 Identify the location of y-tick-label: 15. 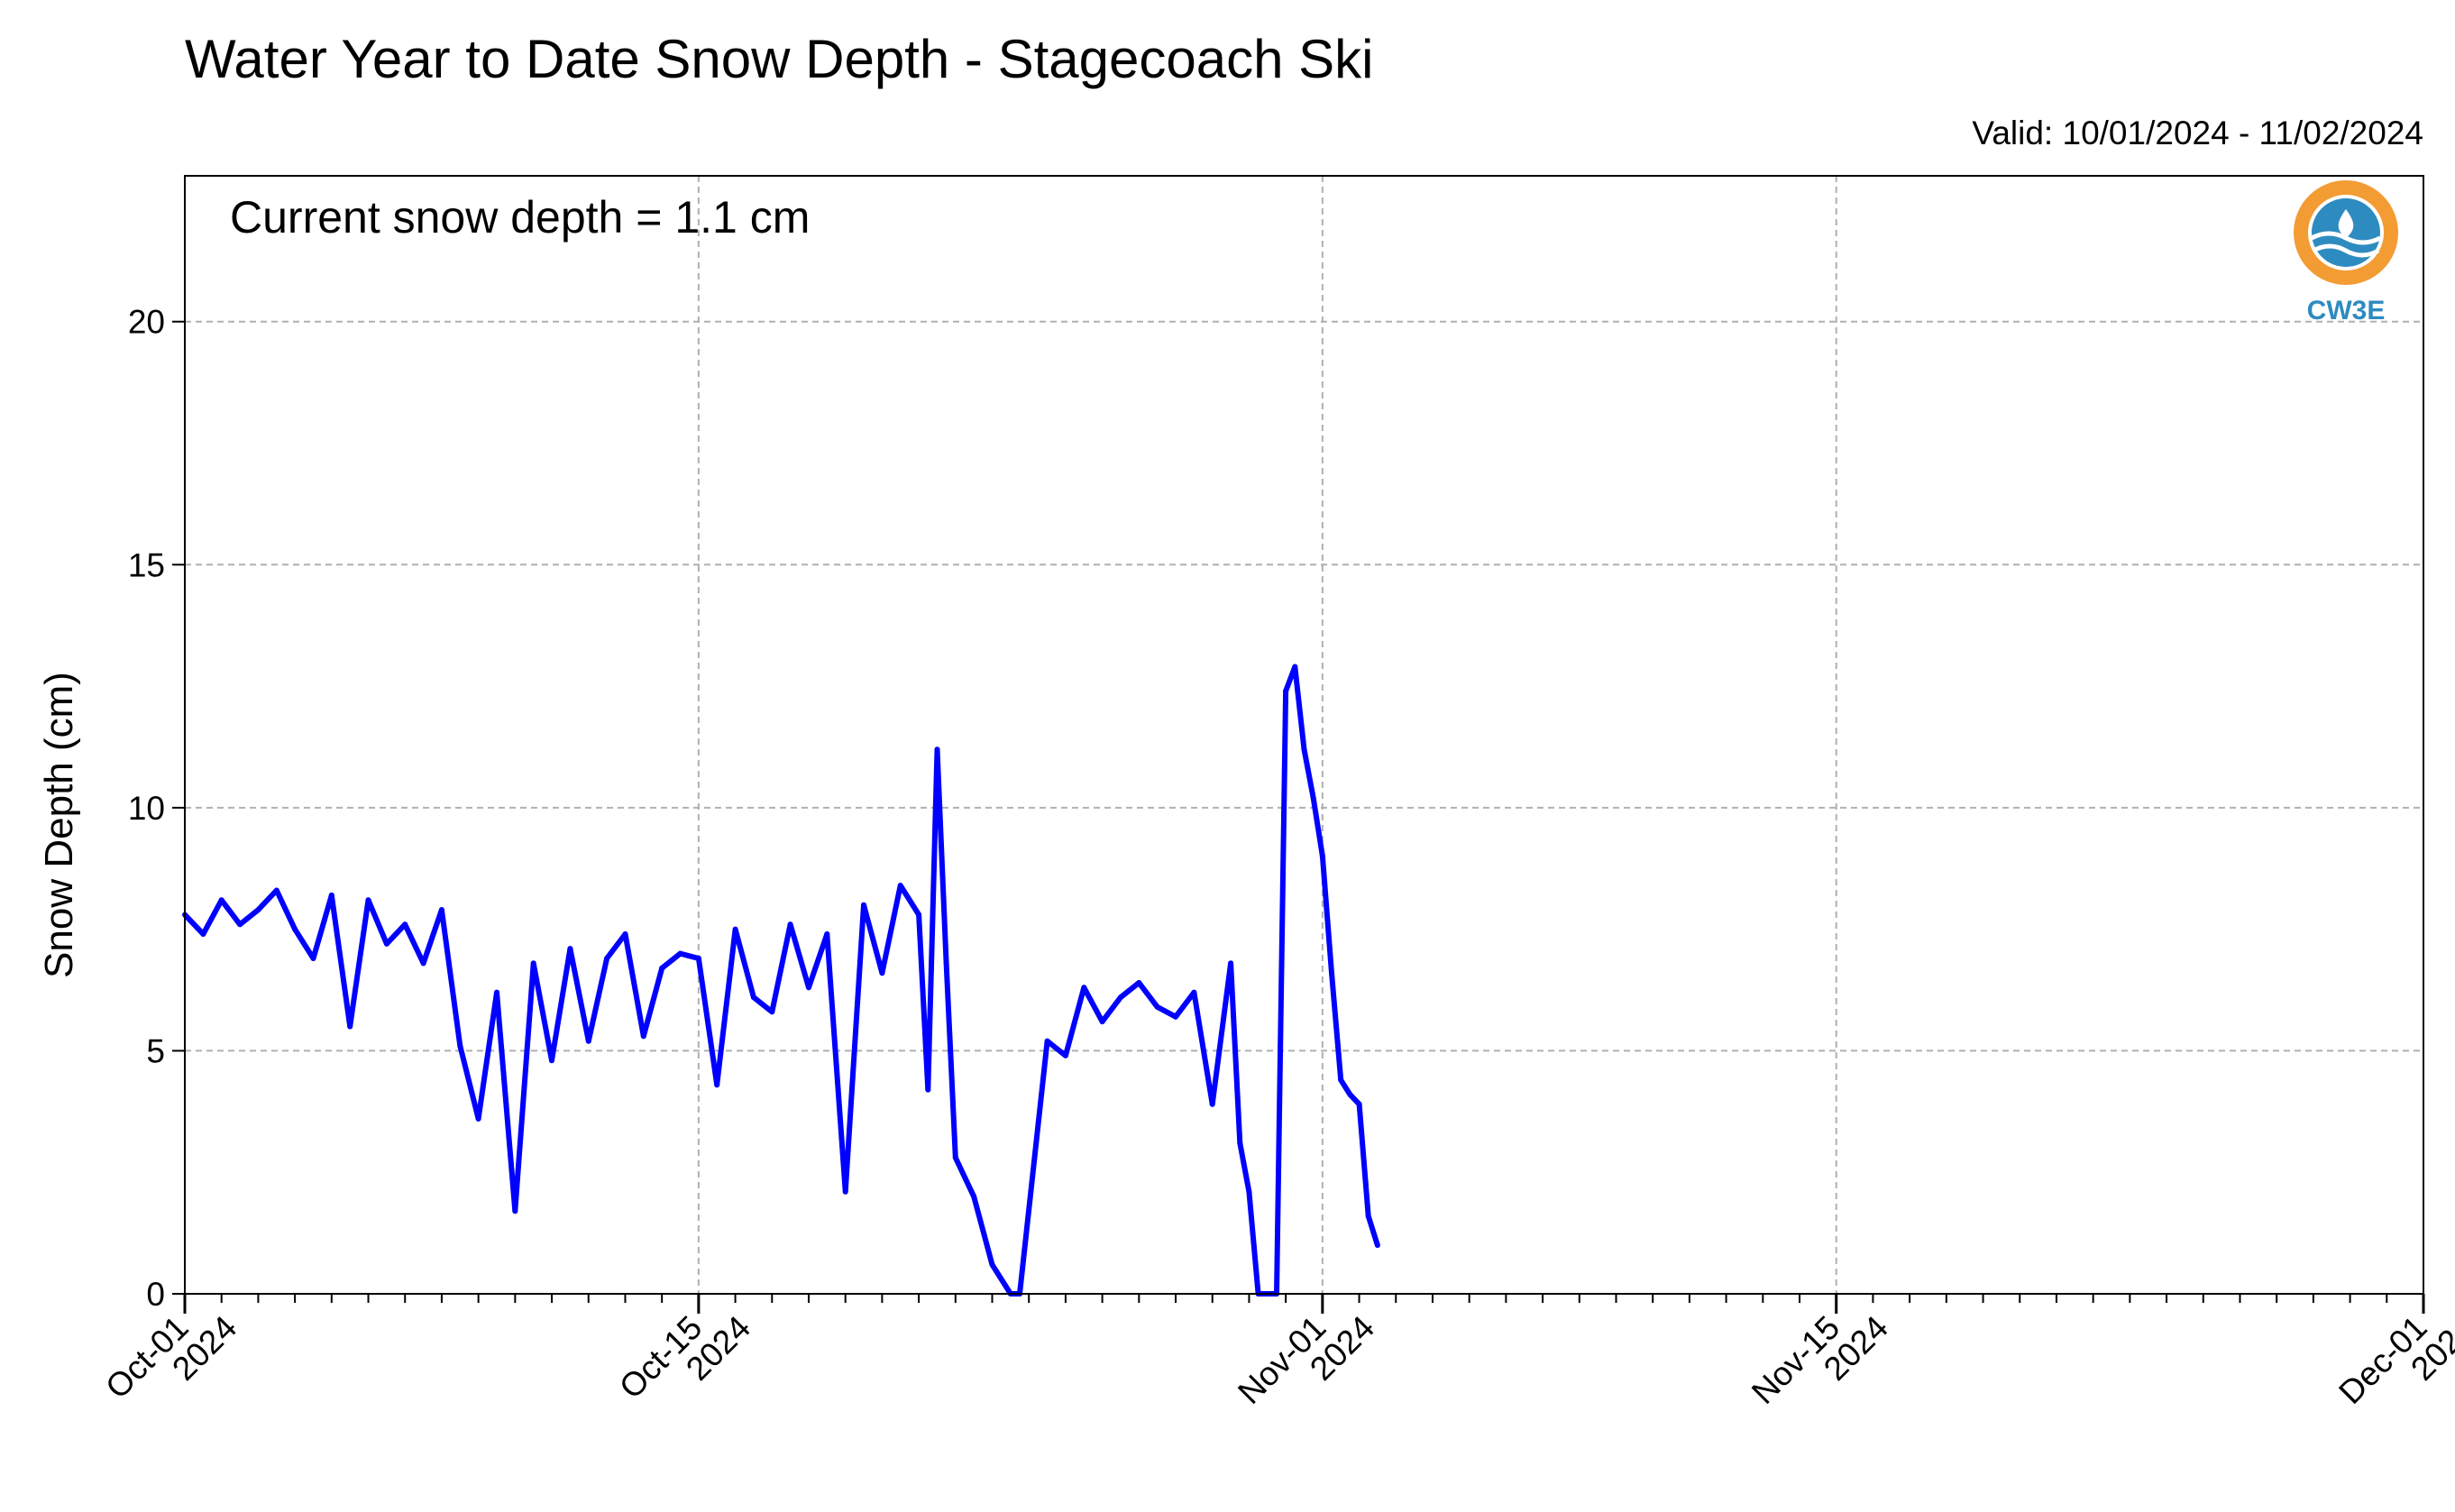
(146, 564).